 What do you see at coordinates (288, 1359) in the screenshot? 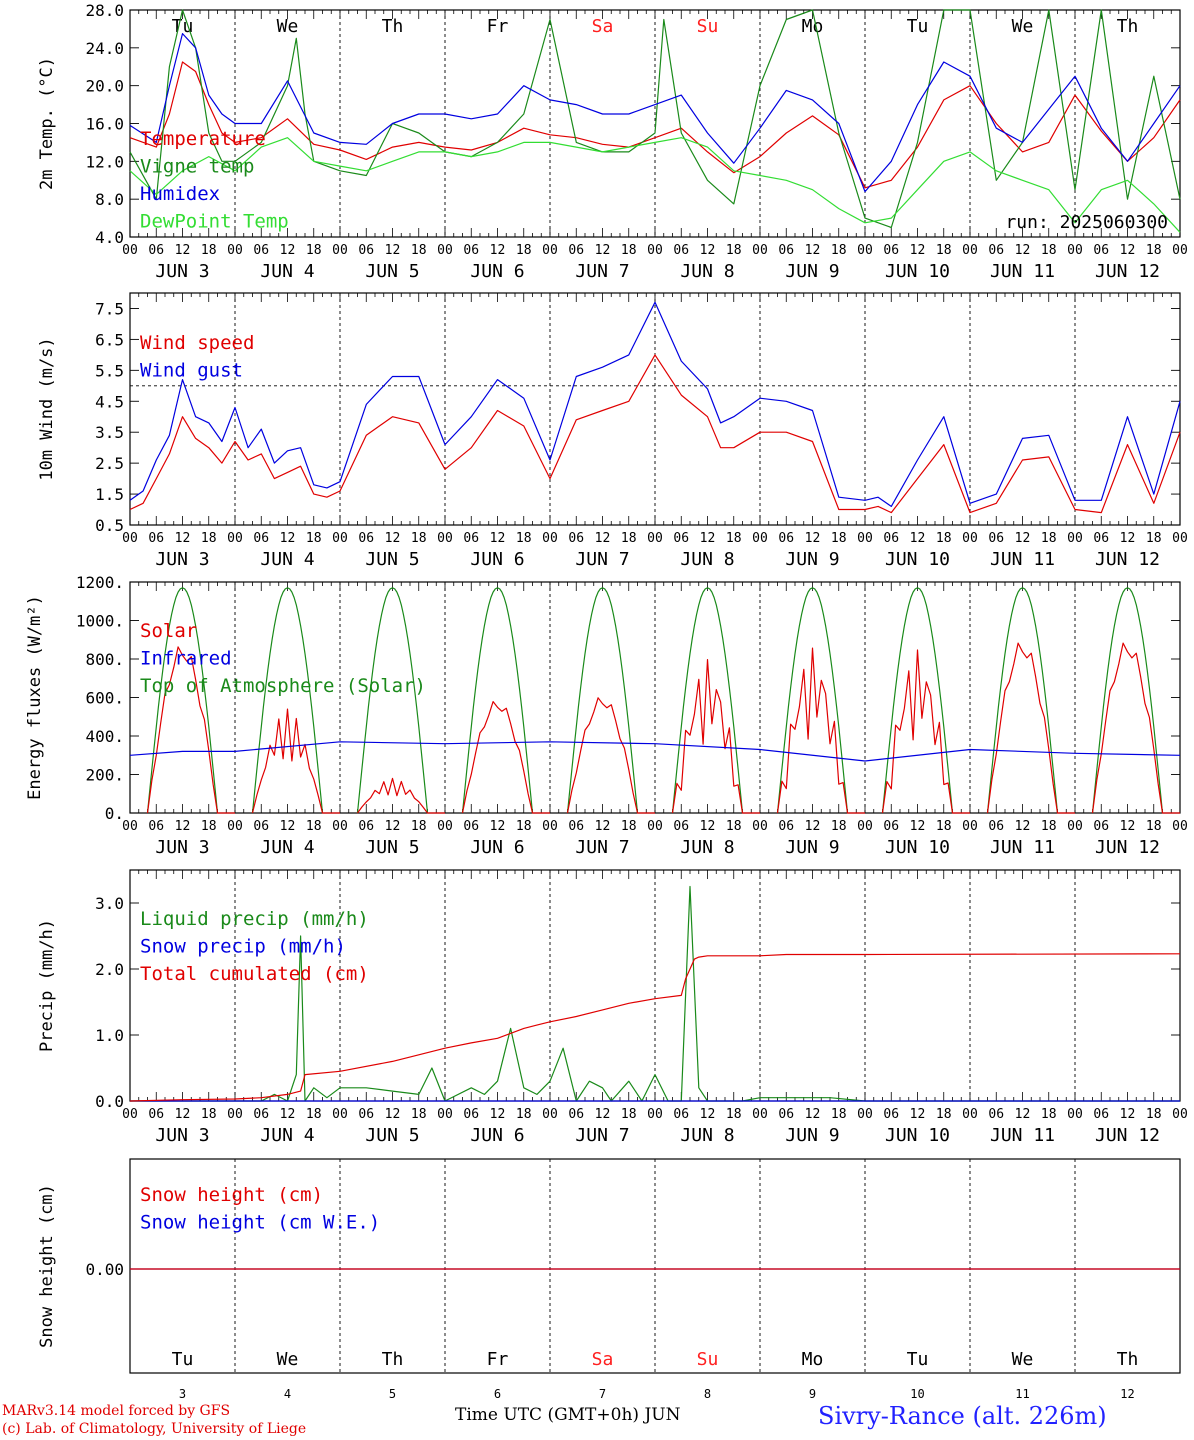
I see `day-name: We` at bounding box center [288, 1359].